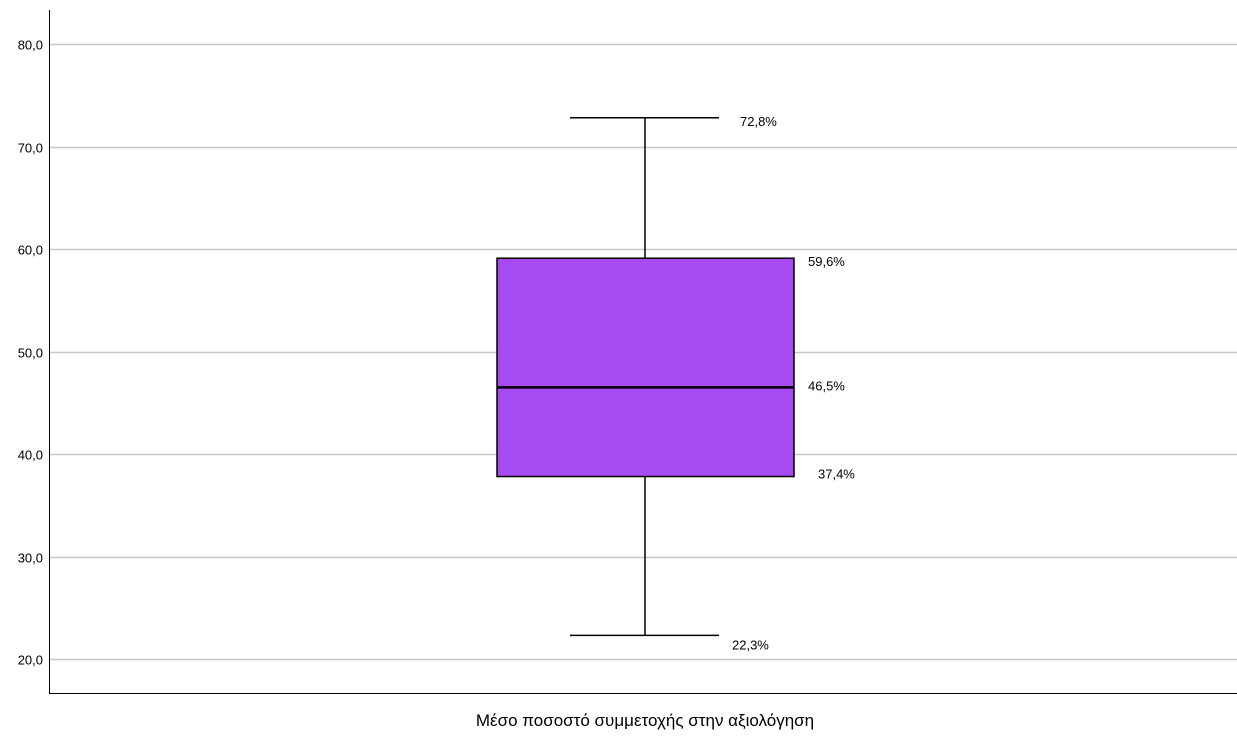 This screenshot has height=736, width=1237. I want to click on y-tick-labels: 20,0 30,0 40,0 50,0 60,0 70,0 80,0, so click(30, 353).